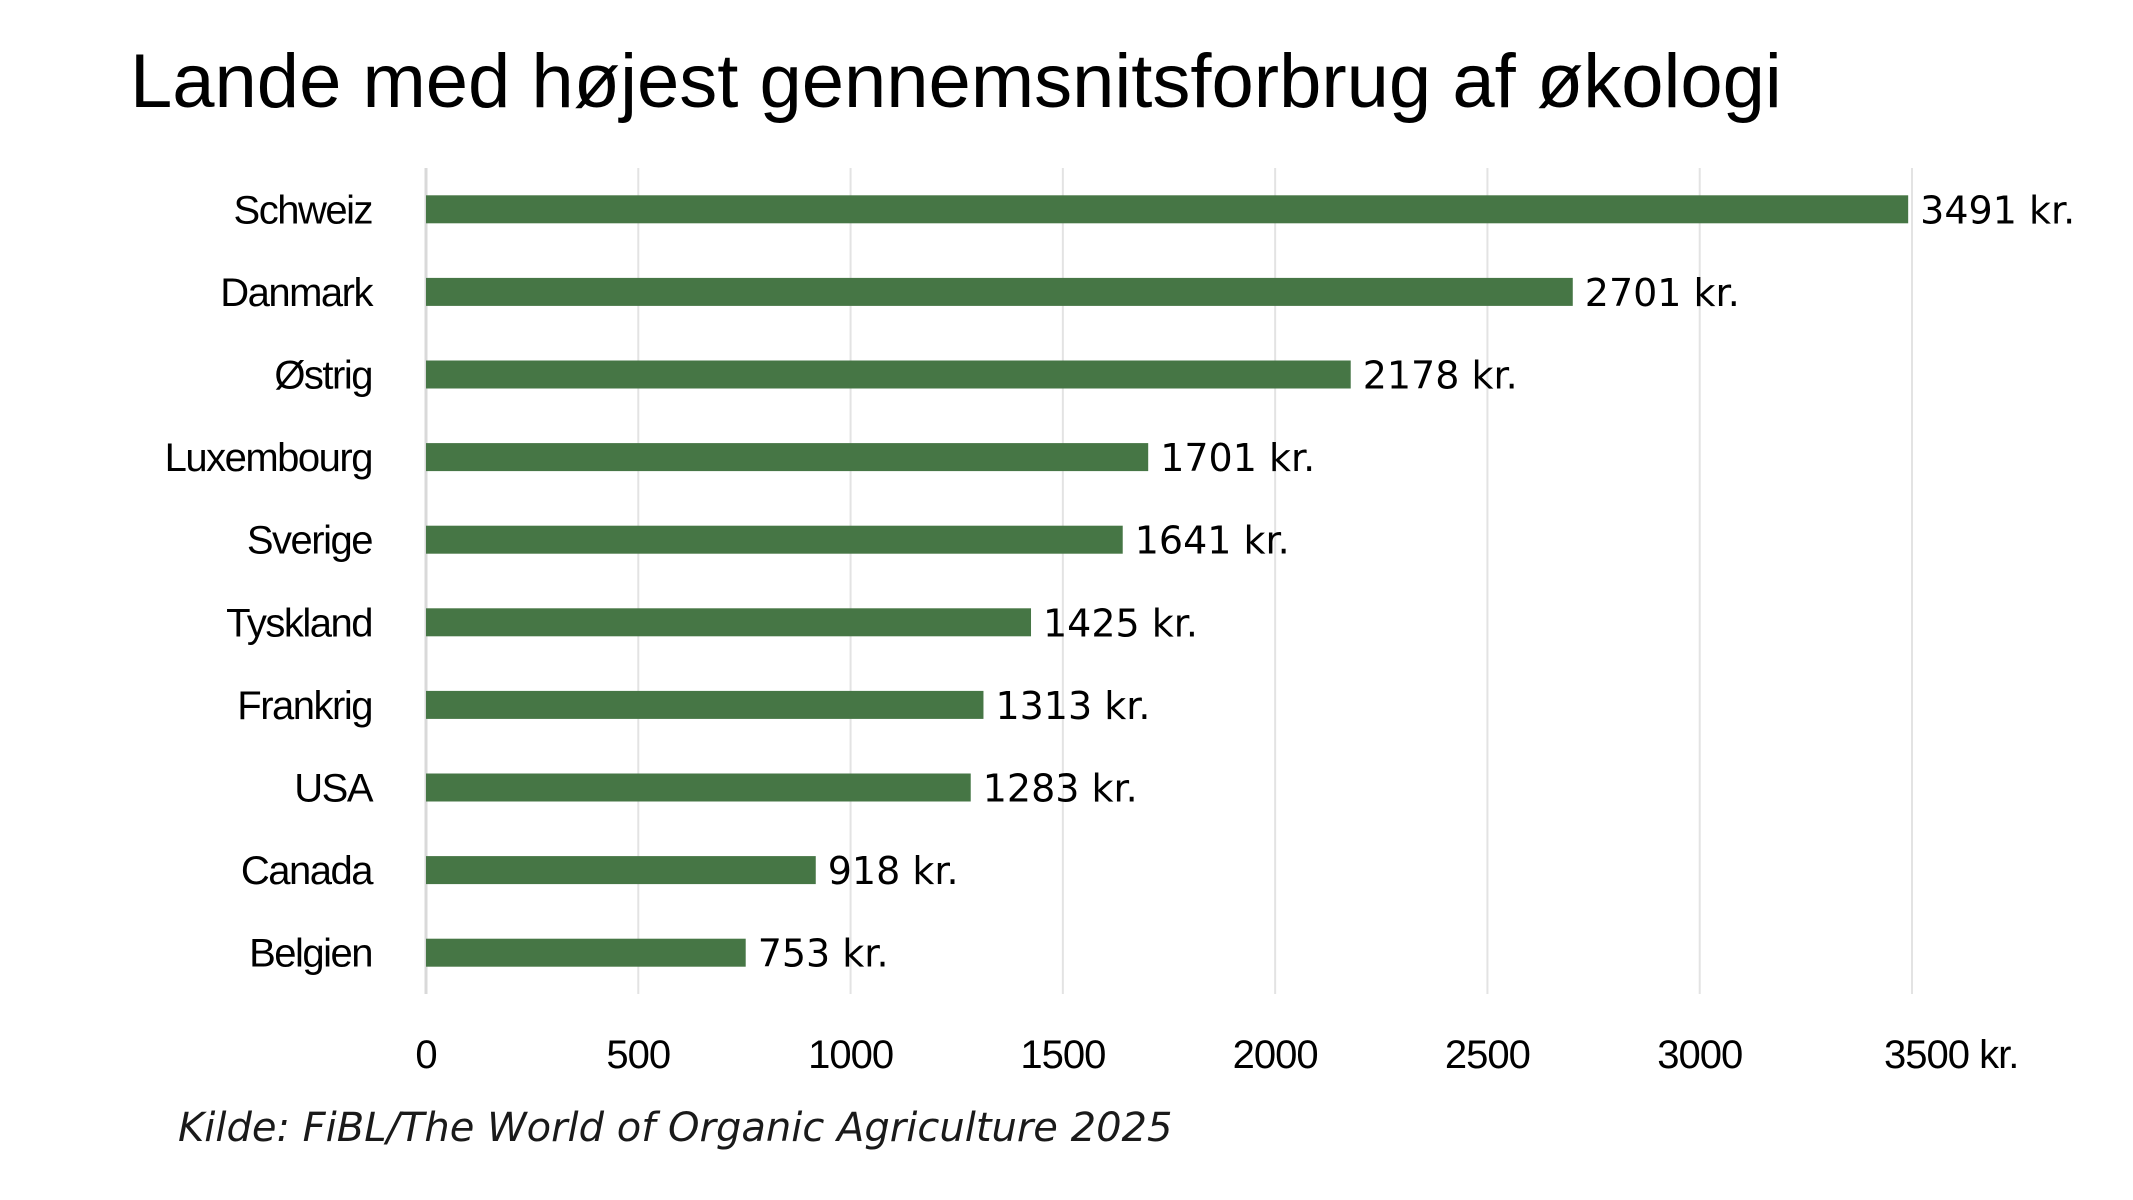 This screenshot has height=1200, width=2133. I want to click on x-tick-label: 0, so click(425, 1055).